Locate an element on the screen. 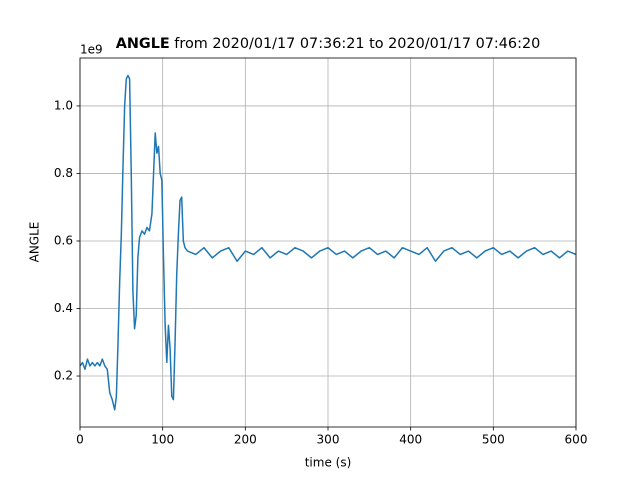 This screenshot has height=480, width=640. y-tick-label: 0.6 is located at coordinates (63, 240).